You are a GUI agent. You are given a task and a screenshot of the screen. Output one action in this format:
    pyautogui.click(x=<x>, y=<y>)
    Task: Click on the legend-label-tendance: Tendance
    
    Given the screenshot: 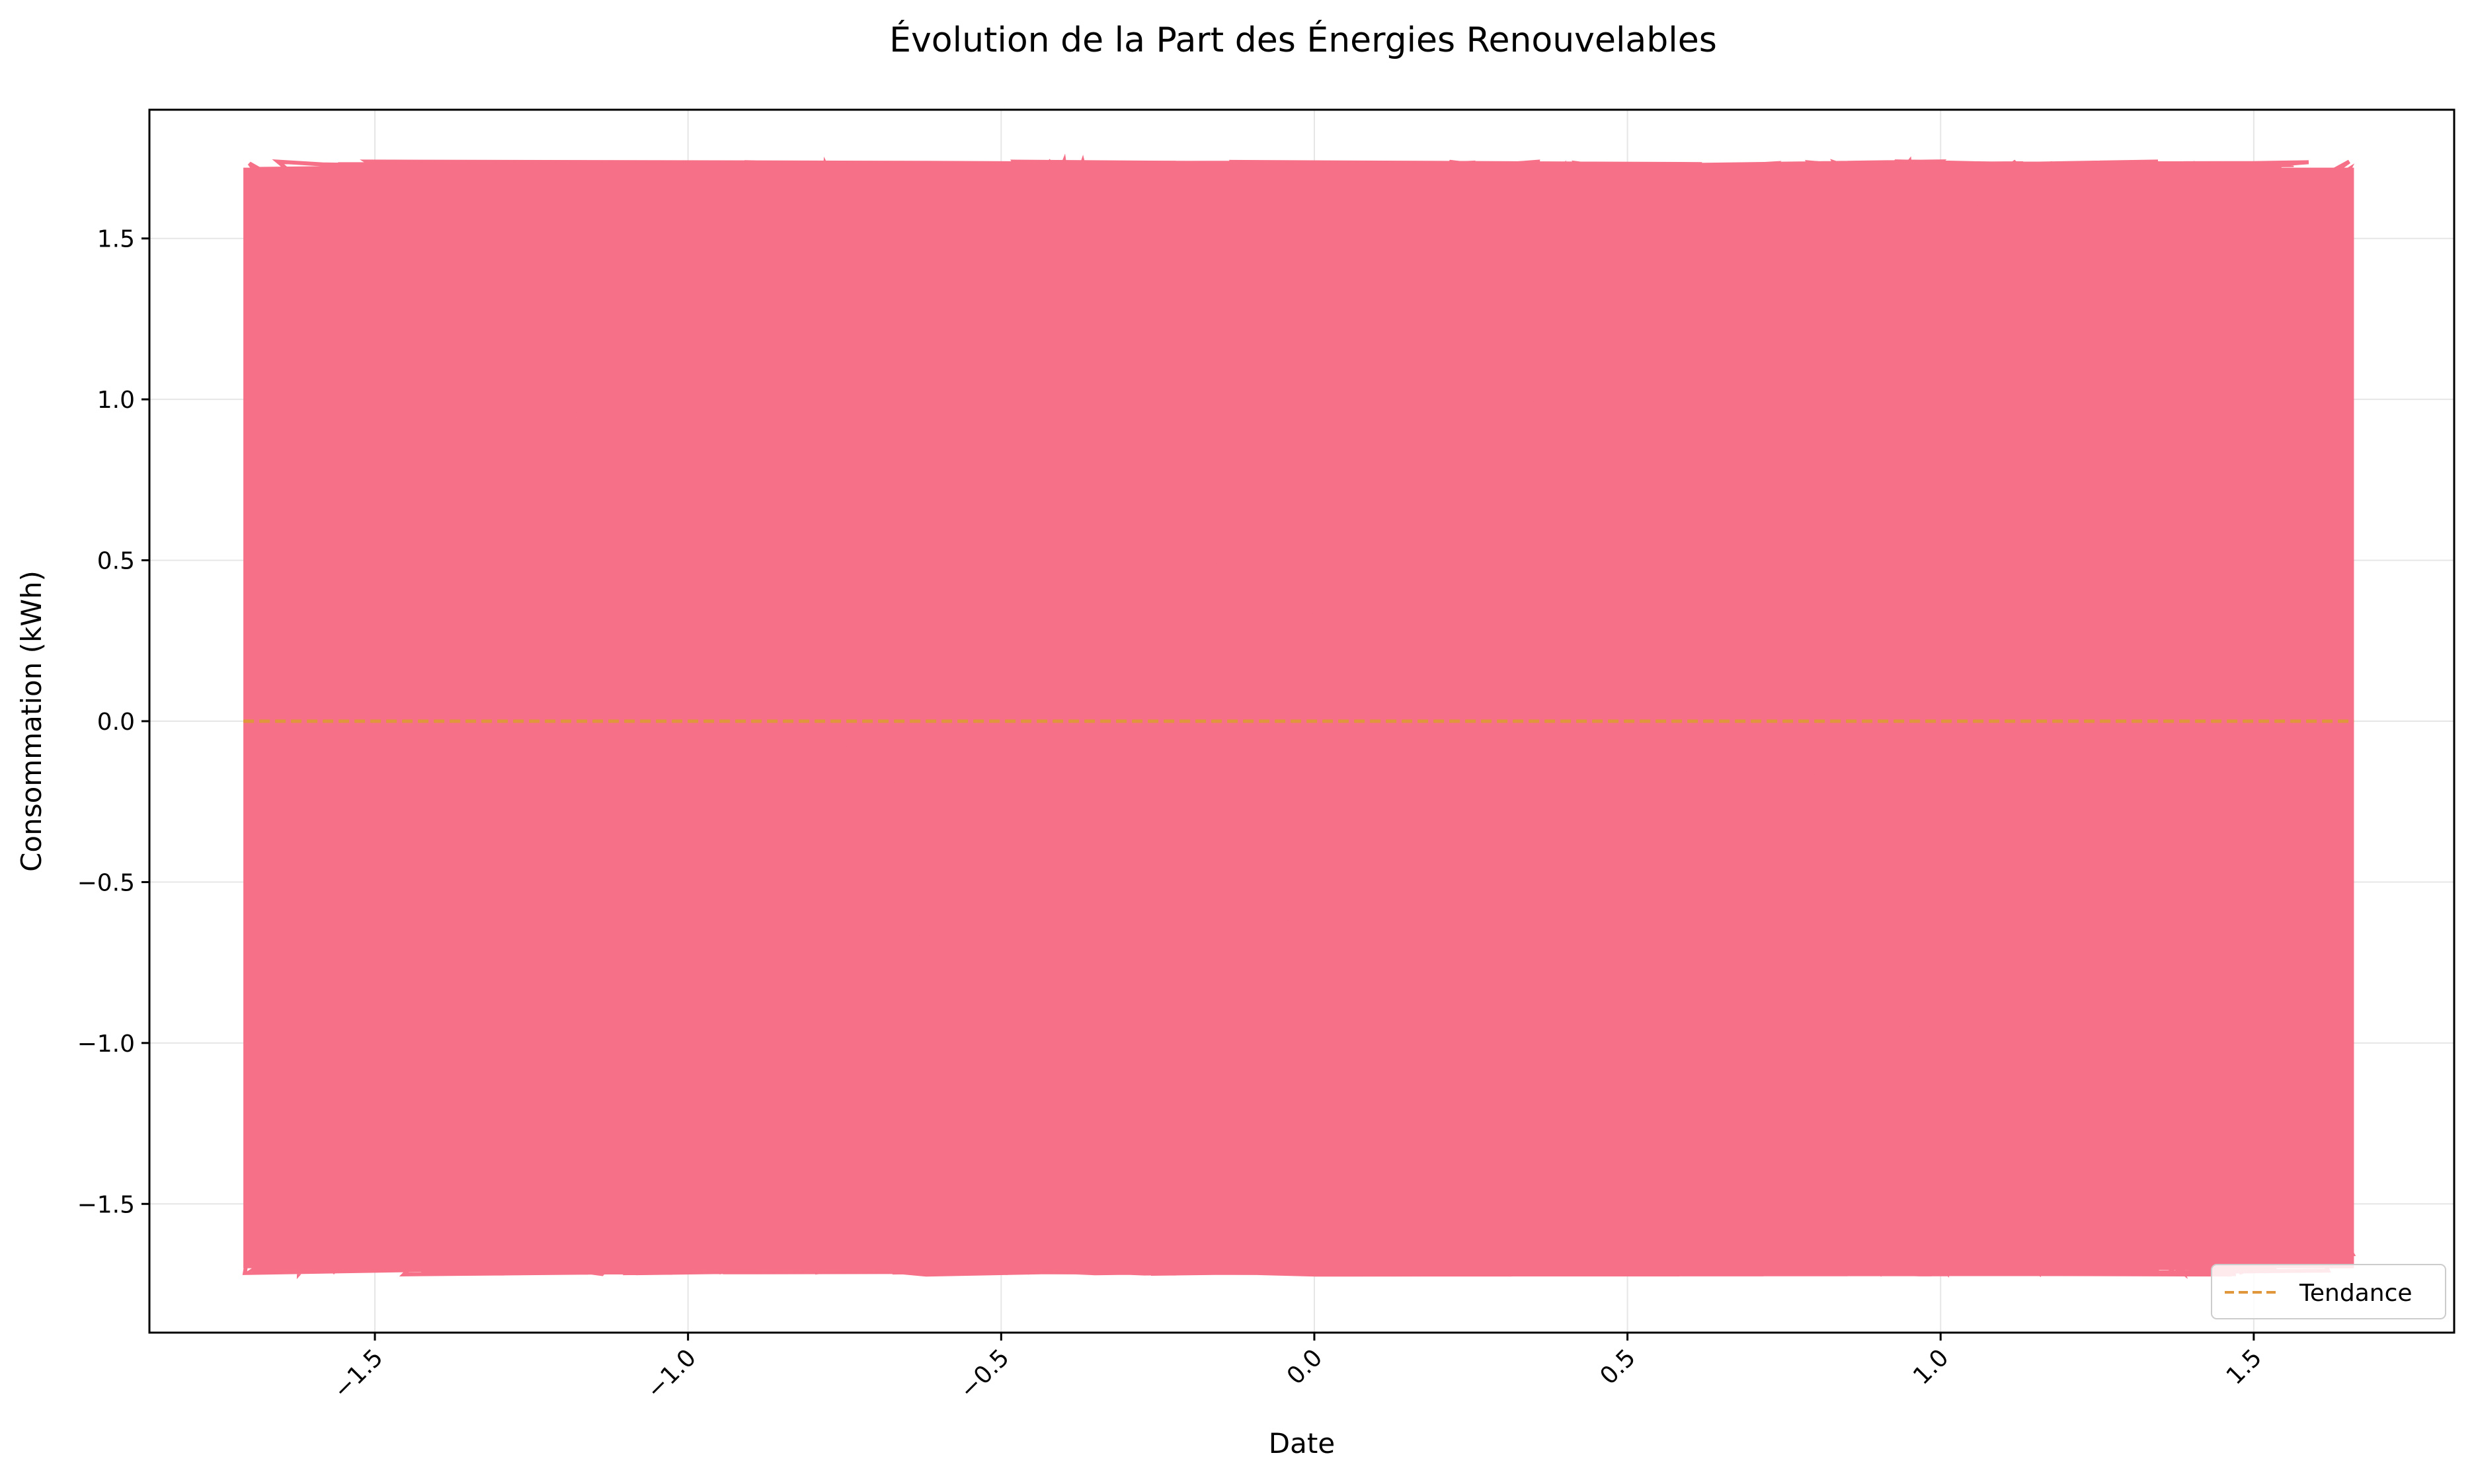 What is the action you would take?
    pyautogui.click(x=2356, y=1293)
    